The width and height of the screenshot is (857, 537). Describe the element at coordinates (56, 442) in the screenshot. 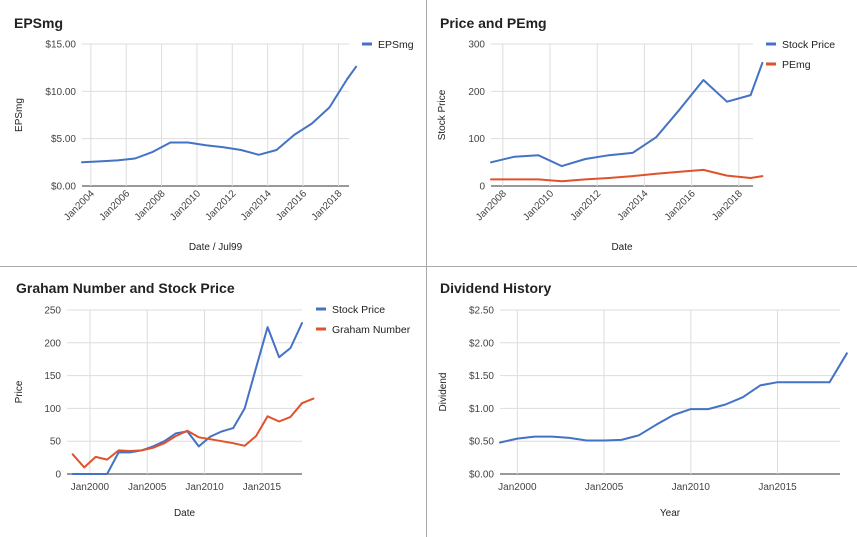

I see `y-tick-label: 50` at that location.